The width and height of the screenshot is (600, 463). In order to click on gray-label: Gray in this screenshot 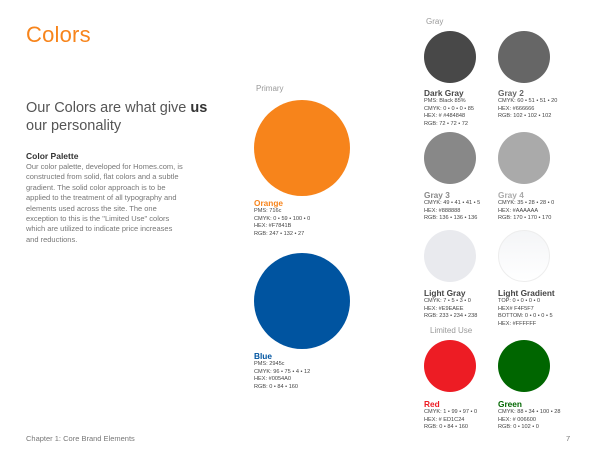, I will do `click(435, 21)`.